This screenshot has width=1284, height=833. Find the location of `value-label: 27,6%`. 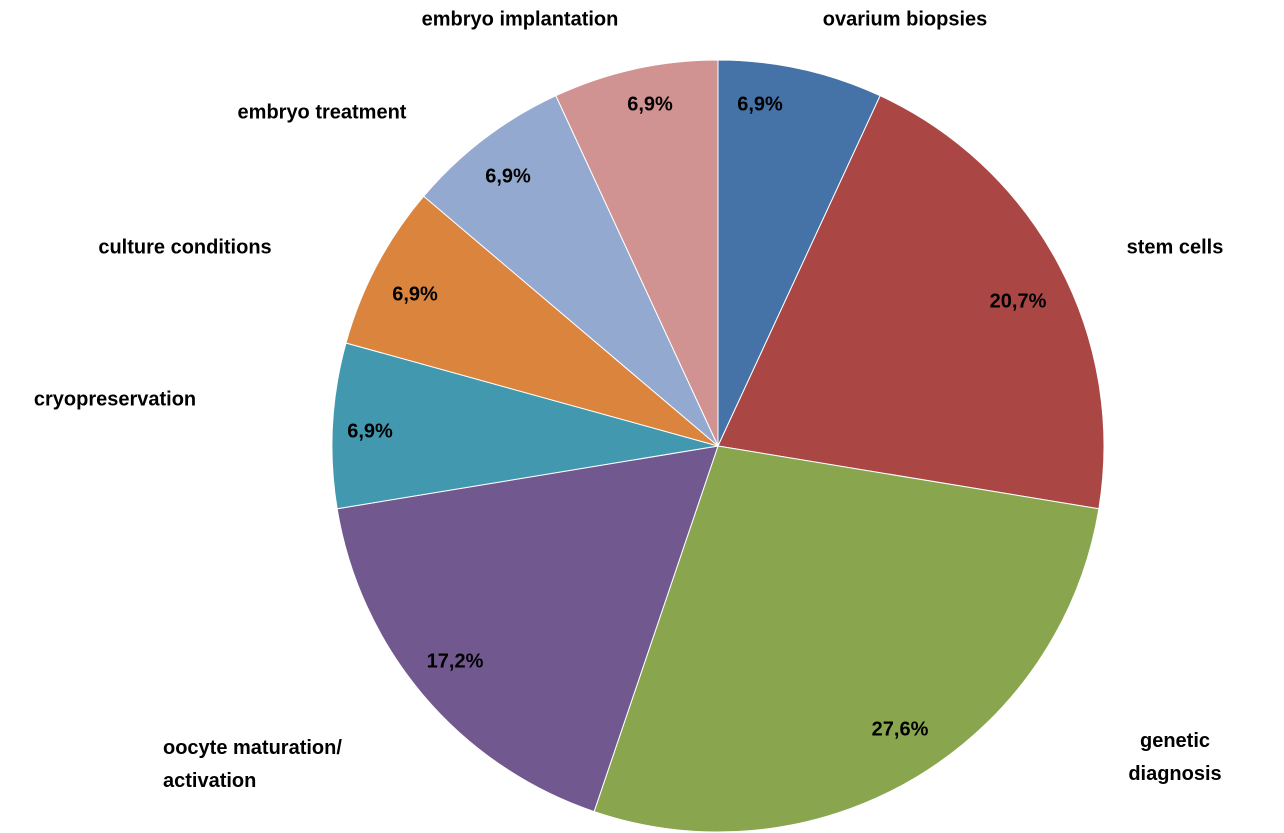

value-label: 27,6% is located at coordinates (900, 729).